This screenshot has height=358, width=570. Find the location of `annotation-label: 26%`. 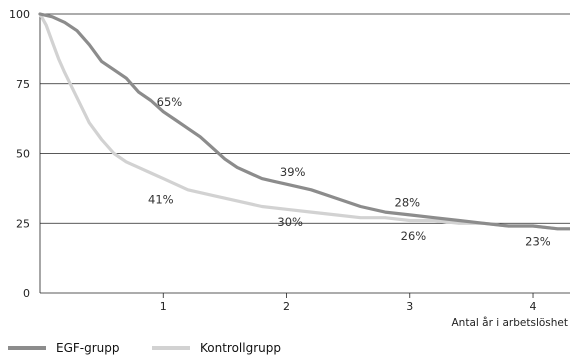

annotation-label: 26% is located at coordinates (414, 236).